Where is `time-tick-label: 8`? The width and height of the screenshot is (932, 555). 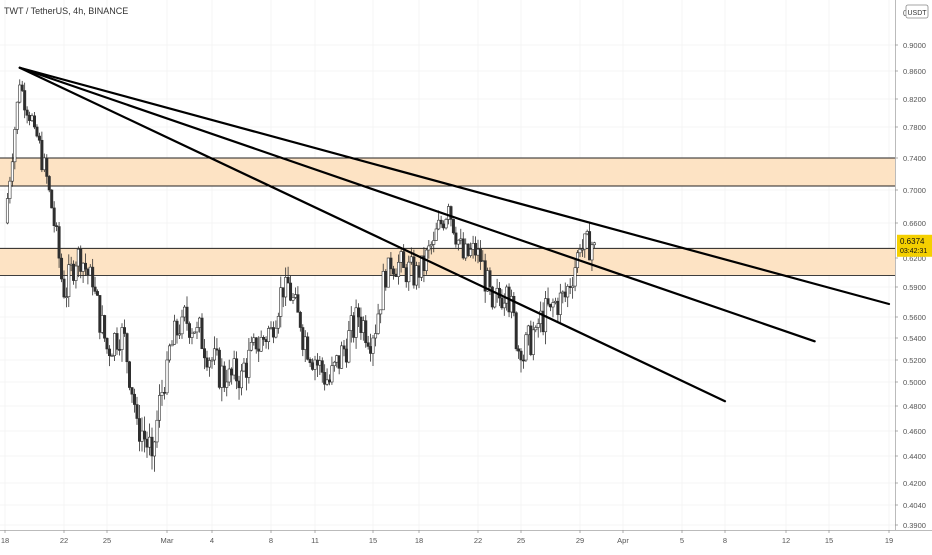
time-tick-label: 8 is located at coordinates (271, 540).